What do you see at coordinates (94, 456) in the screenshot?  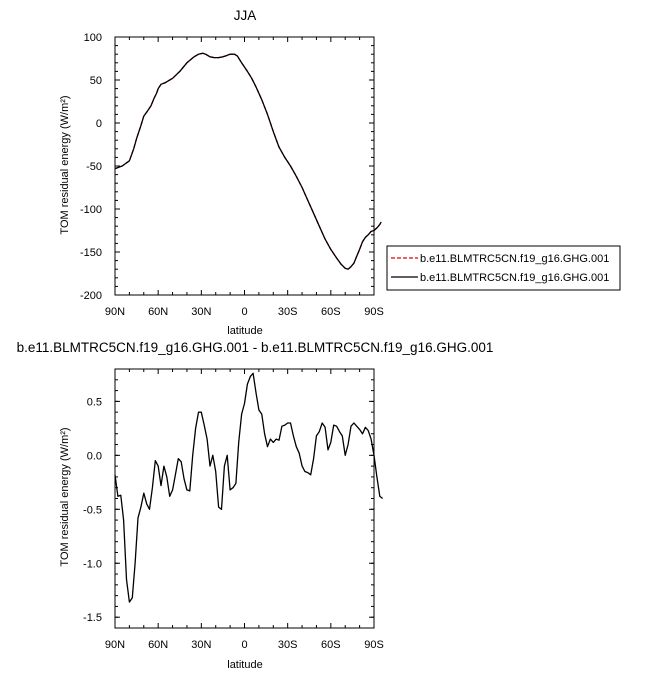 I see `y-tick-label: 0.0` at bounding box center [94, 456].